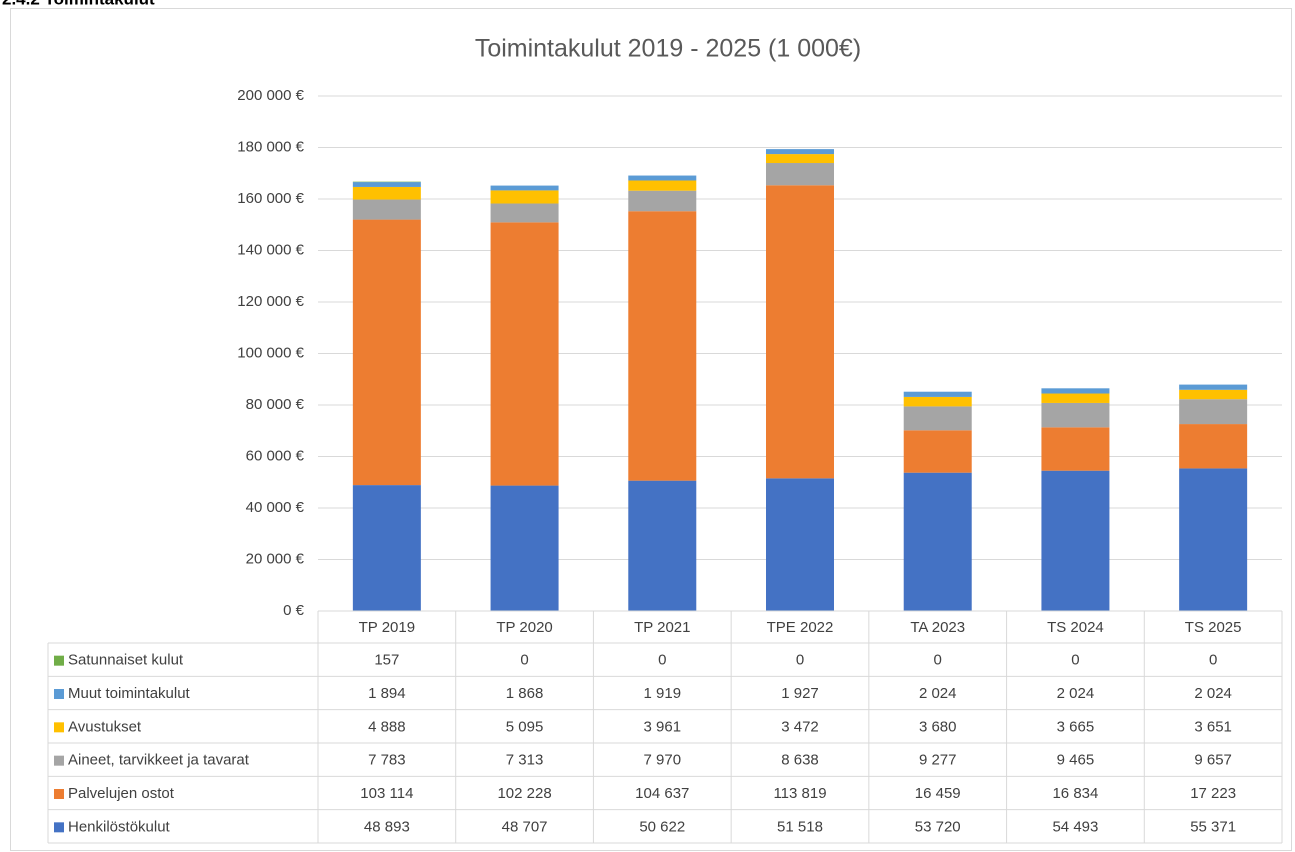 The image size is (1295, 852). What do you see at coordinates (275, 507) in the screenshot?
I see `y-tick-label: 40 000 €` at bounding box center [275, 507].